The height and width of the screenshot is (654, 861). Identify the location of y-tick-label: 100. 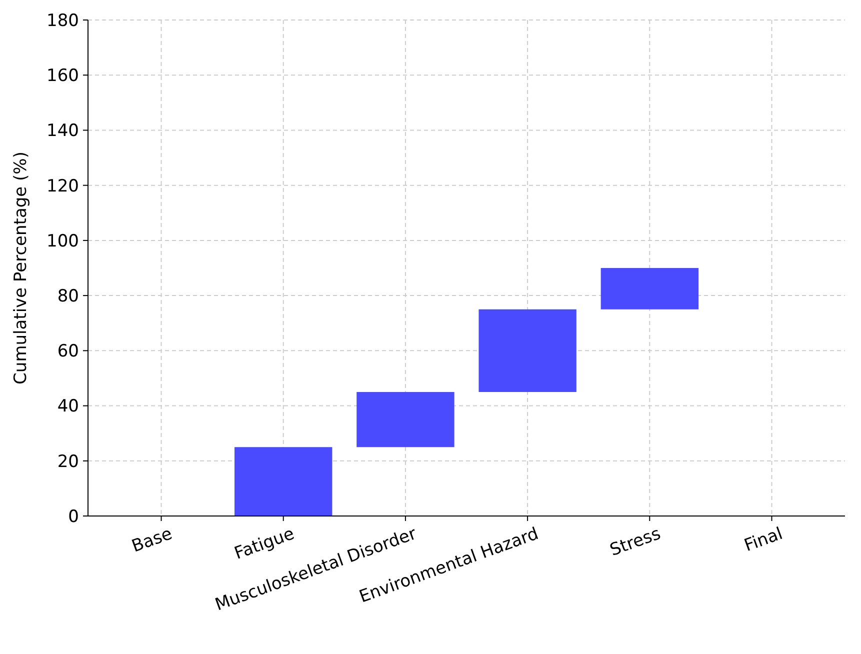
(62, 241).